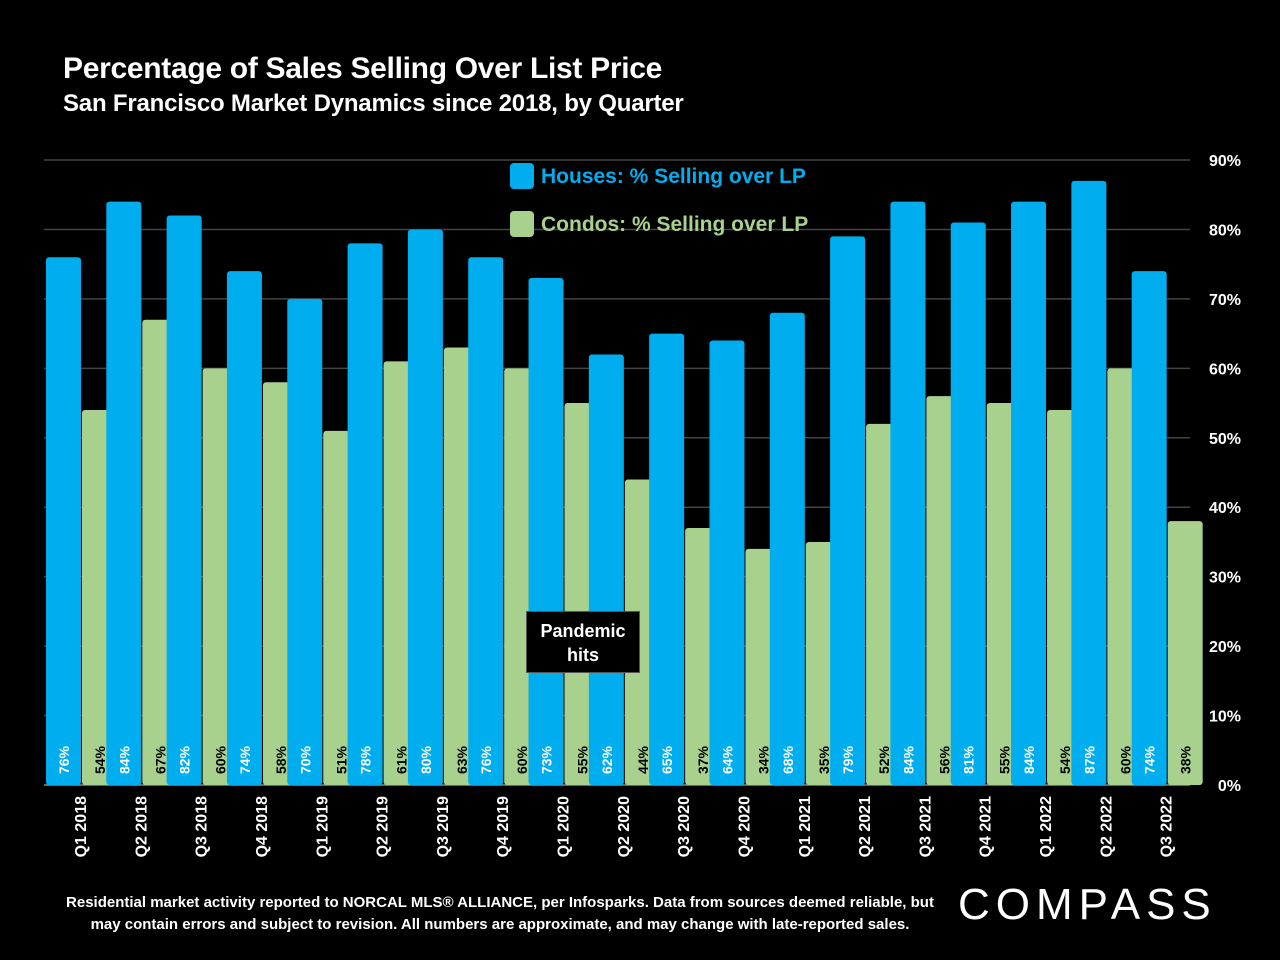 The height and width of the screenshot is (960, 1280). I want to click on x-tick-label: Q4 2019, so click(503, 826).